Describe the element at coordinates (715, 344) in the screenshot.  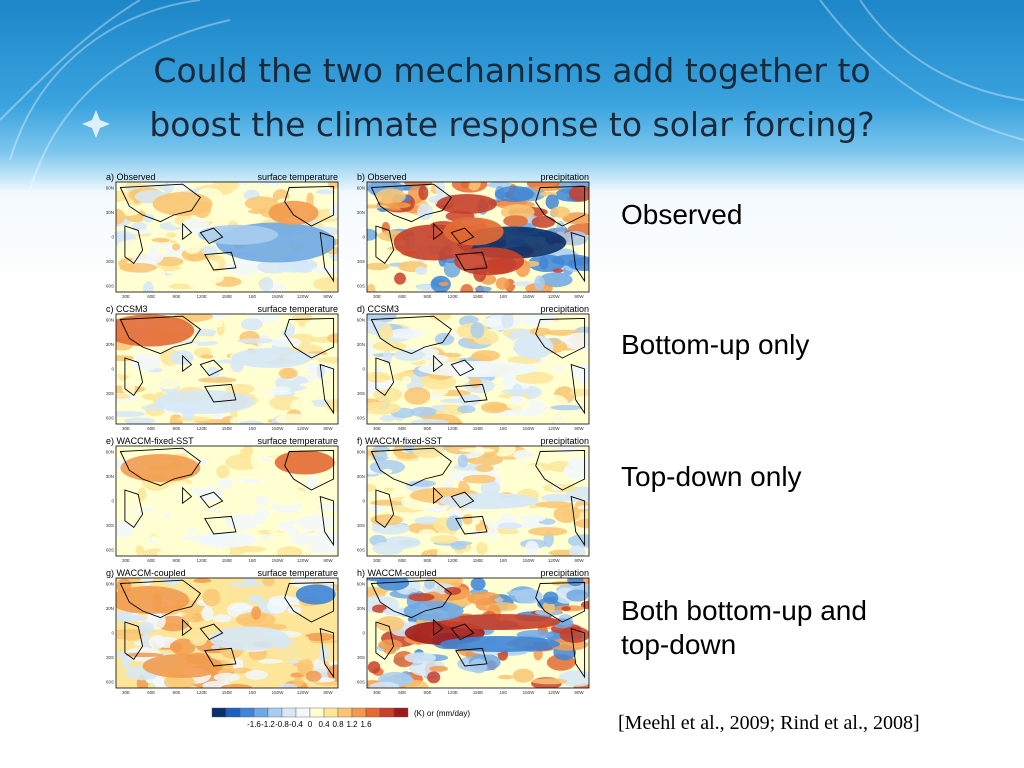
I see `label-bottom-up-only: Bottom-up only` at that location.